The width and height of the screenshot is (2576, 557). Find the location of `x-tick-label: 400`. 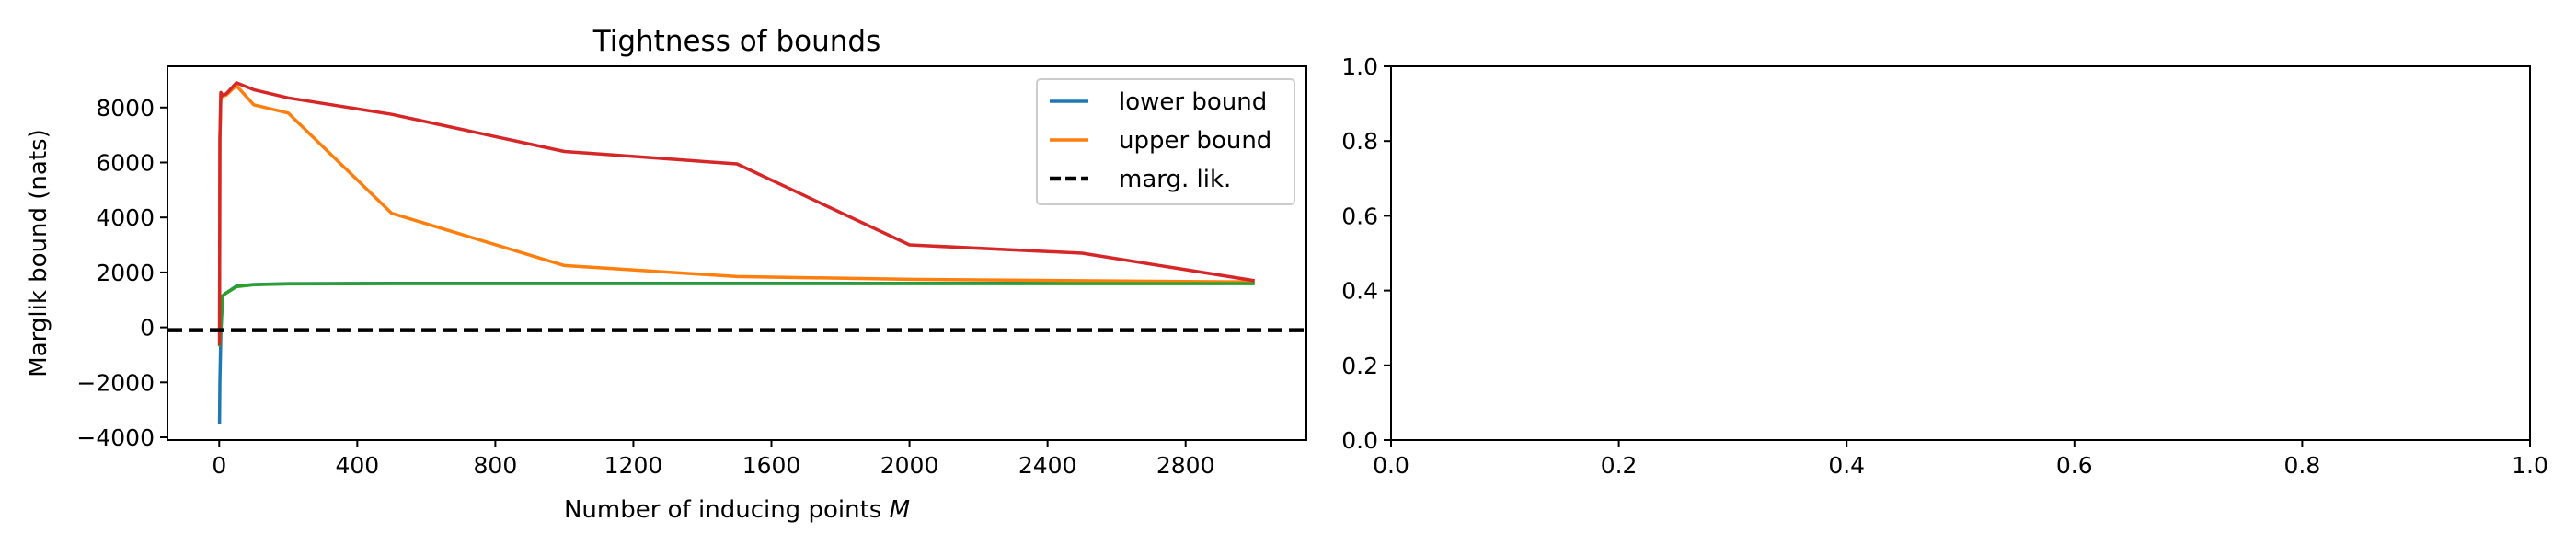

x-tick-label: 400 is located at coordinates (357, 465).